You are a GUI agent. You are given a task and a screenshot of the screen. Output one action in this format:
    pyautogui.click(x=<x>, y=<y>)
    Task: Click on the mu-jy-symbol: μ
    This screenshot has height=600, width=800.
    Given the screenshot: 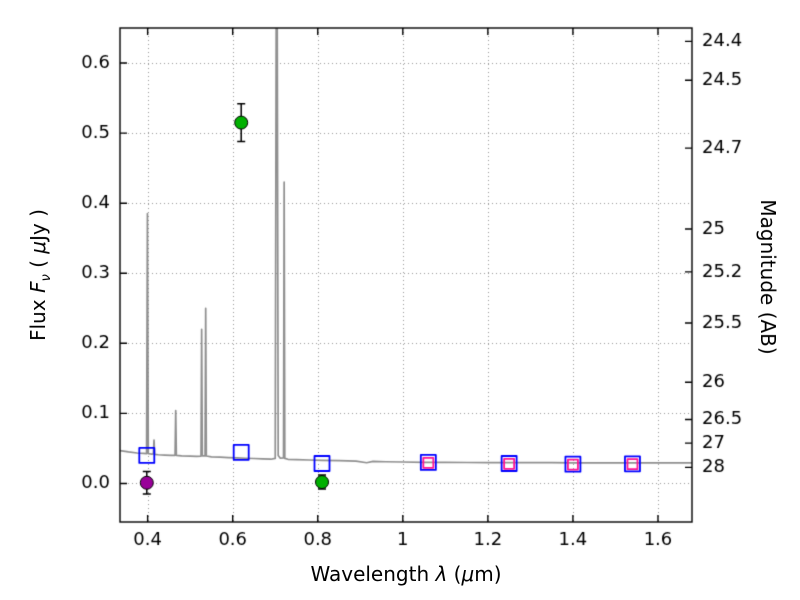 What is the action you would take?
    pyautogui.click(x=38, y=247)
    